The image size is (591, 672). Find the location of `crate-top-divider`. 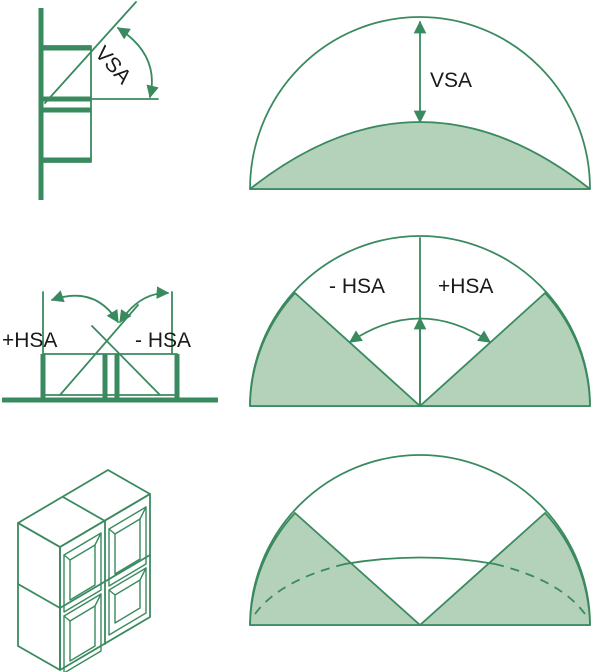

crate-top-divider is located at coordinates (84, 509).